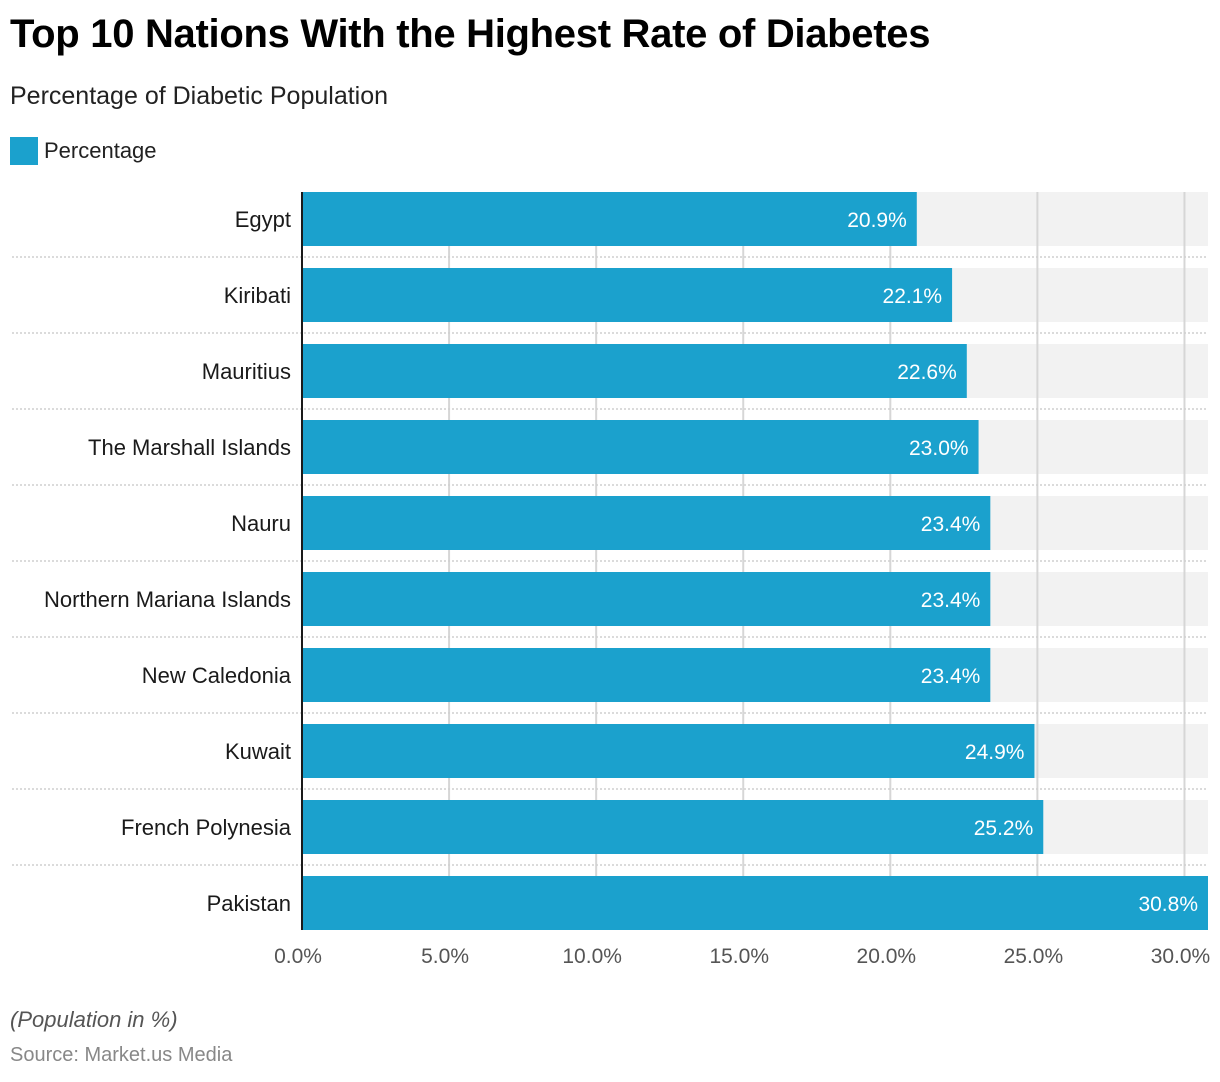 The image size is (1220, 1082). I want to click on legend-label: Percentage, so click(100, 150).